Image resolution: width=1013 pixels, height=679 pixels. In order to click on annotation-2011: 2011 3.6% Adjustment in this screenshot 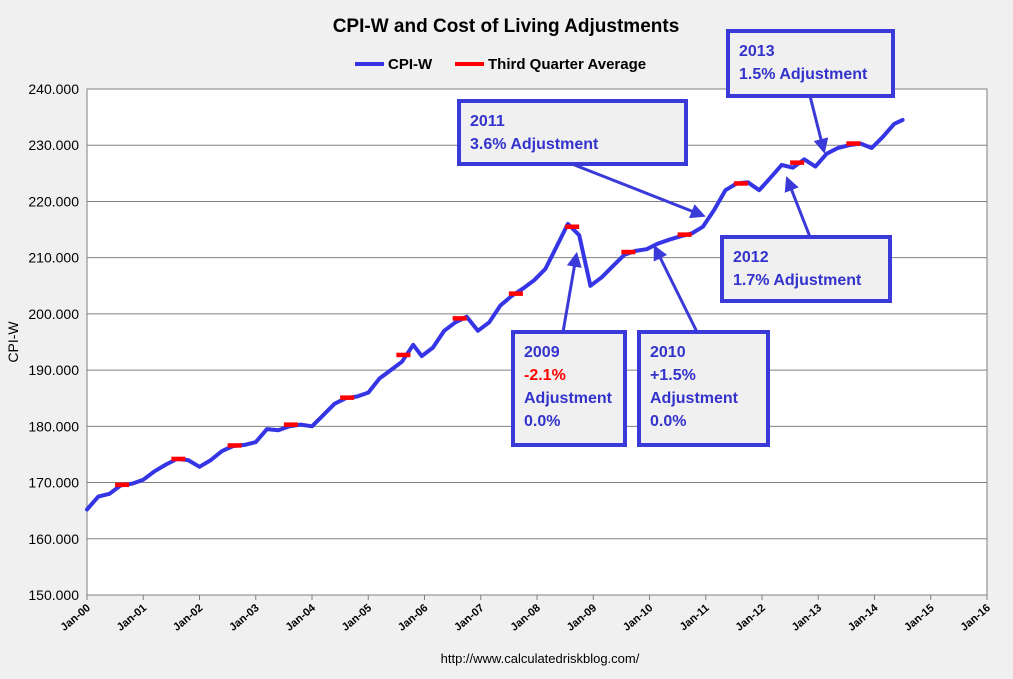, I will do `click(581, 159)`.